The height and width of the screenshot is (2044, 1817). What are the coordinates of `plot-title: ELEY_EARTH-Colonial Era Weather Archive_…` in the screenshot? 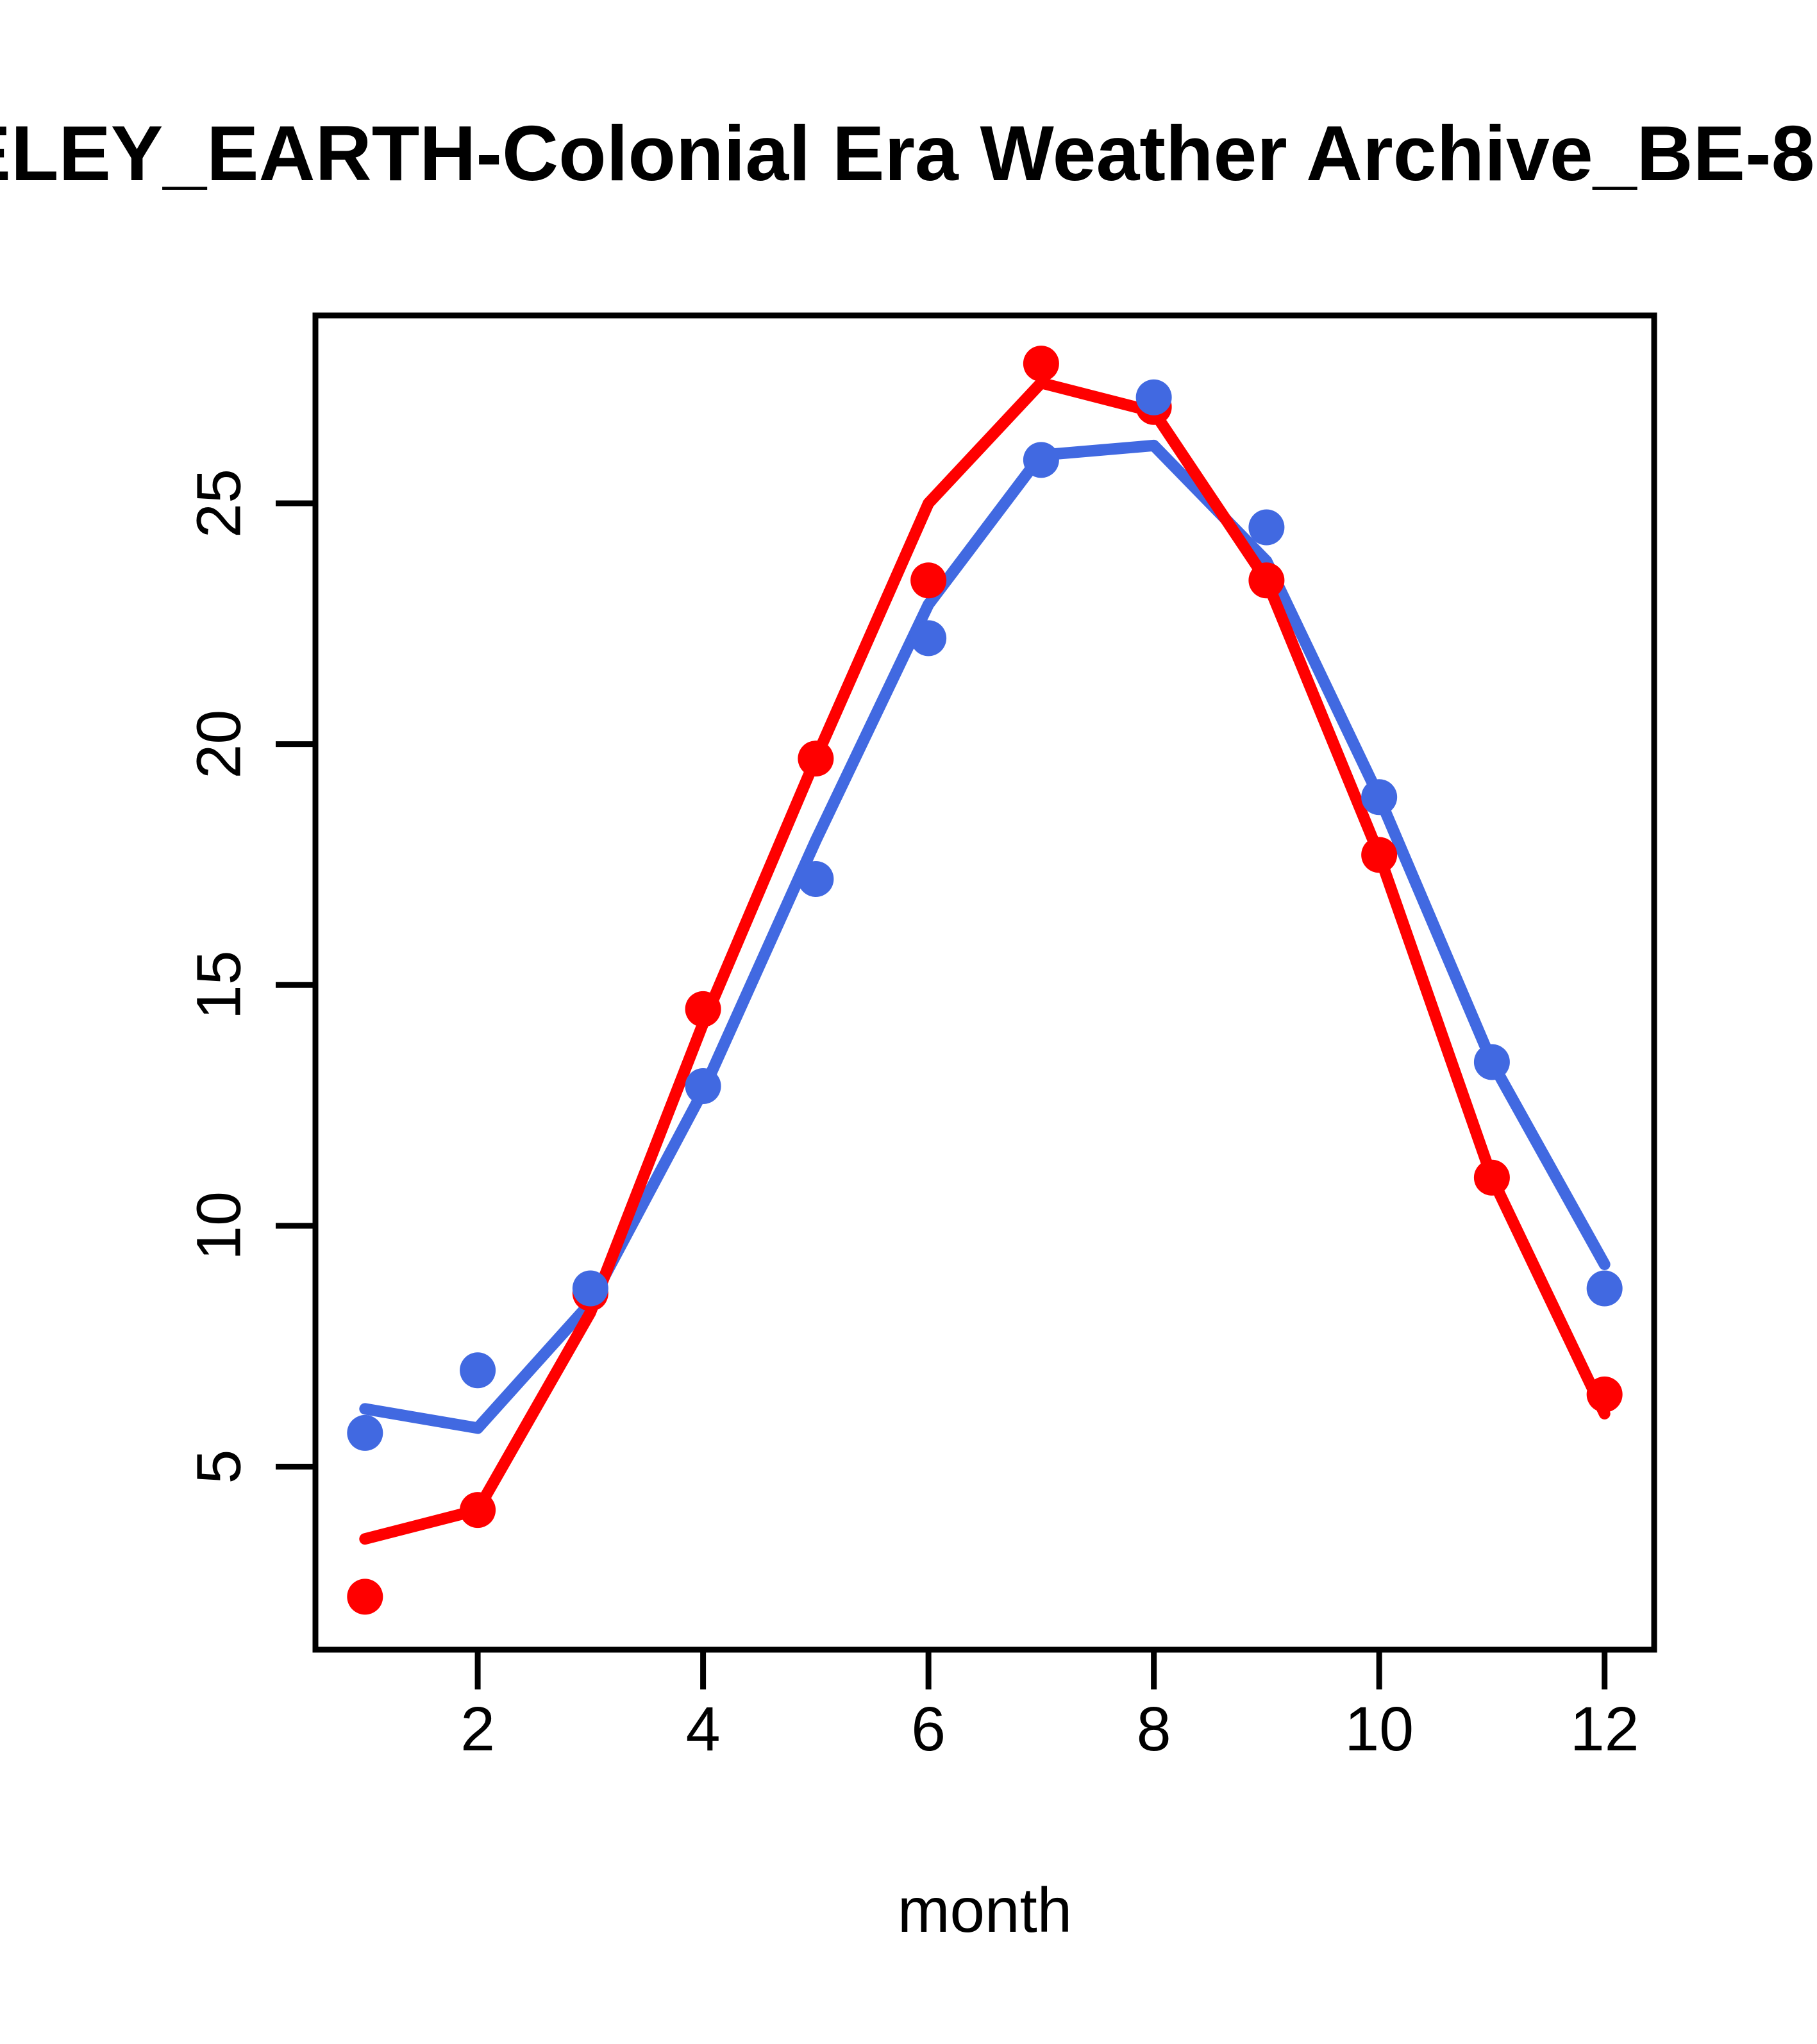 It's located at (908, 153).